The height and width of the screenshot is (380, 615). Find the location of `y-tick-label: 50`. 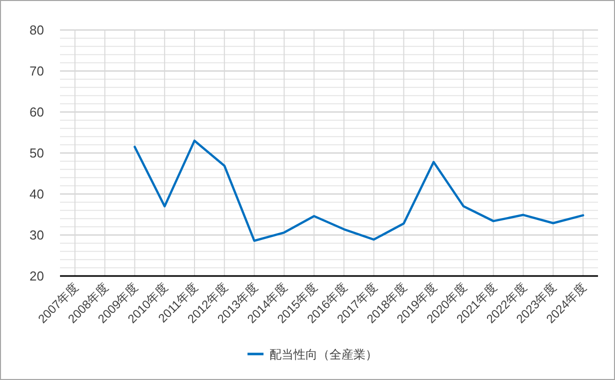

y-tick-label: 50 is located at coordinates (37, 153).